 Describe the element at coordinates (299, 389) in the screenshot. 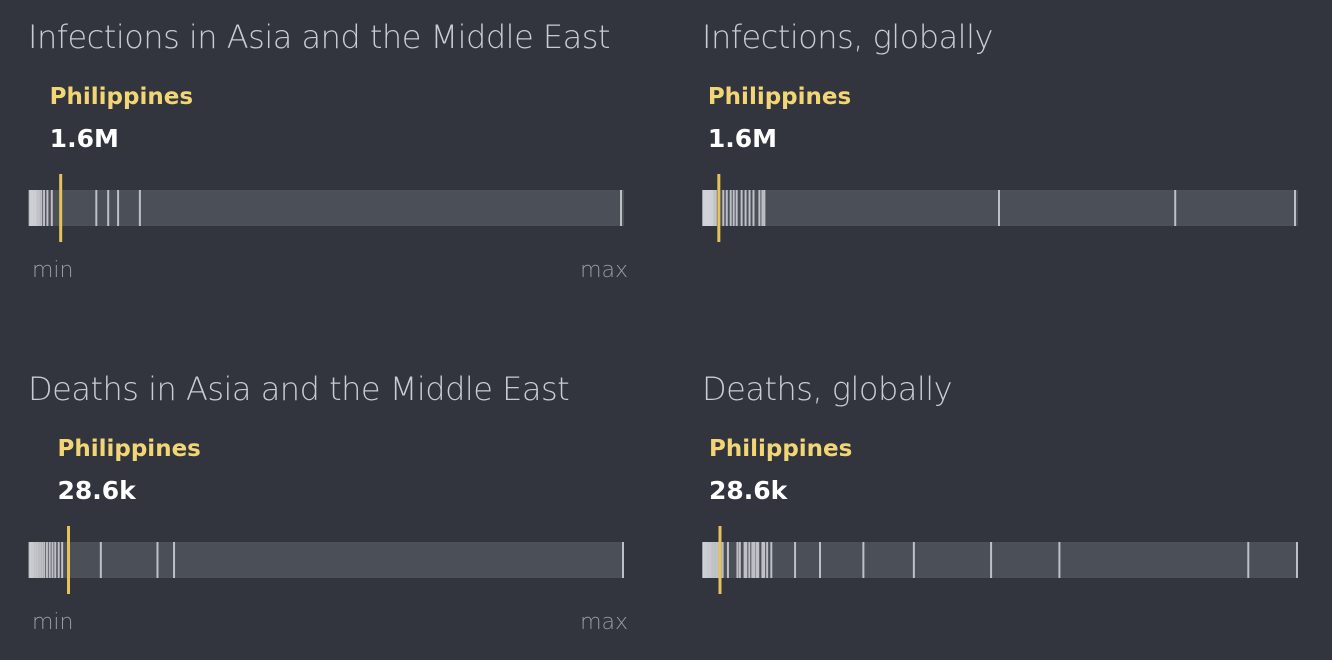

I see `chart-title: Deaths in Asia and the Middle East` at that location.